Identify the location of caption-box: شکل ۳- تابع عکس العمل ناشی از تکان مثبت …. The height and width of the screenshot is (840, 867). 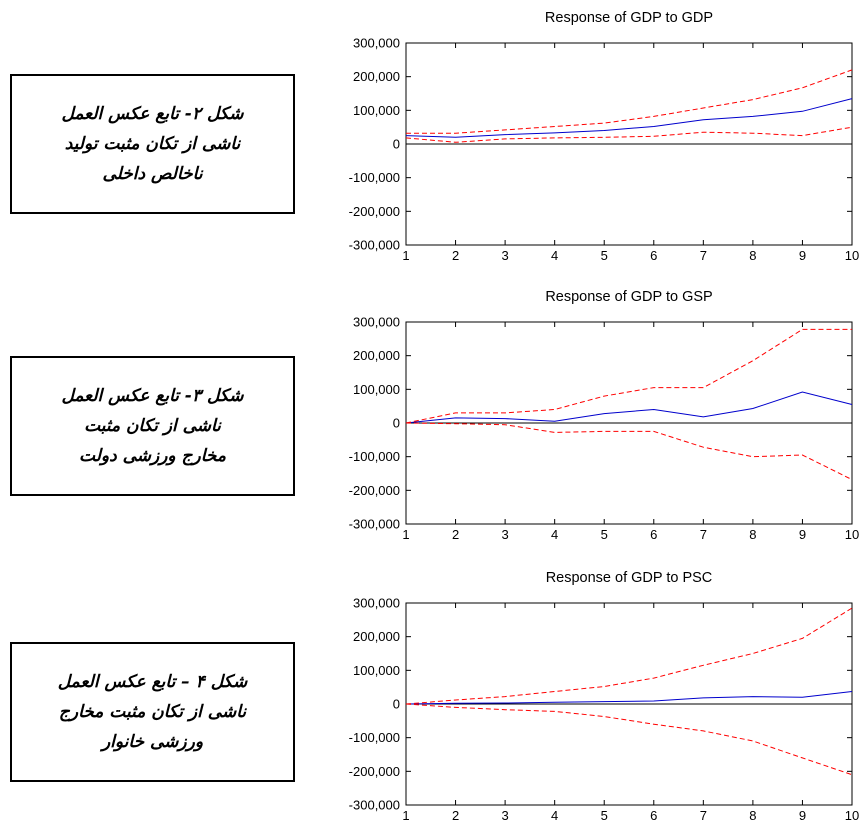
(152, 426).